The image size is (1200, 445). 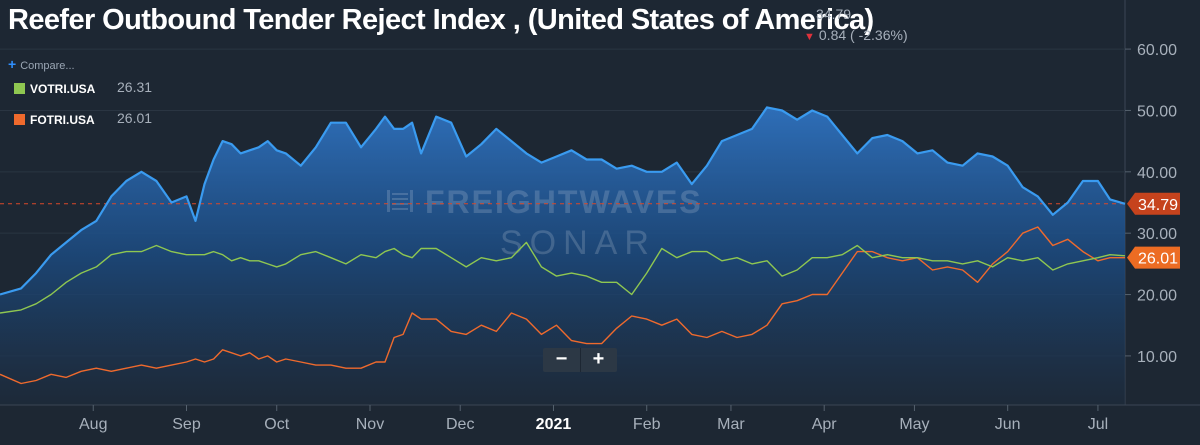 What do you see at coordinates (825, 424) in the screenshot?
I see `x-tick-label: Apr` at bounding box center [825, 424].